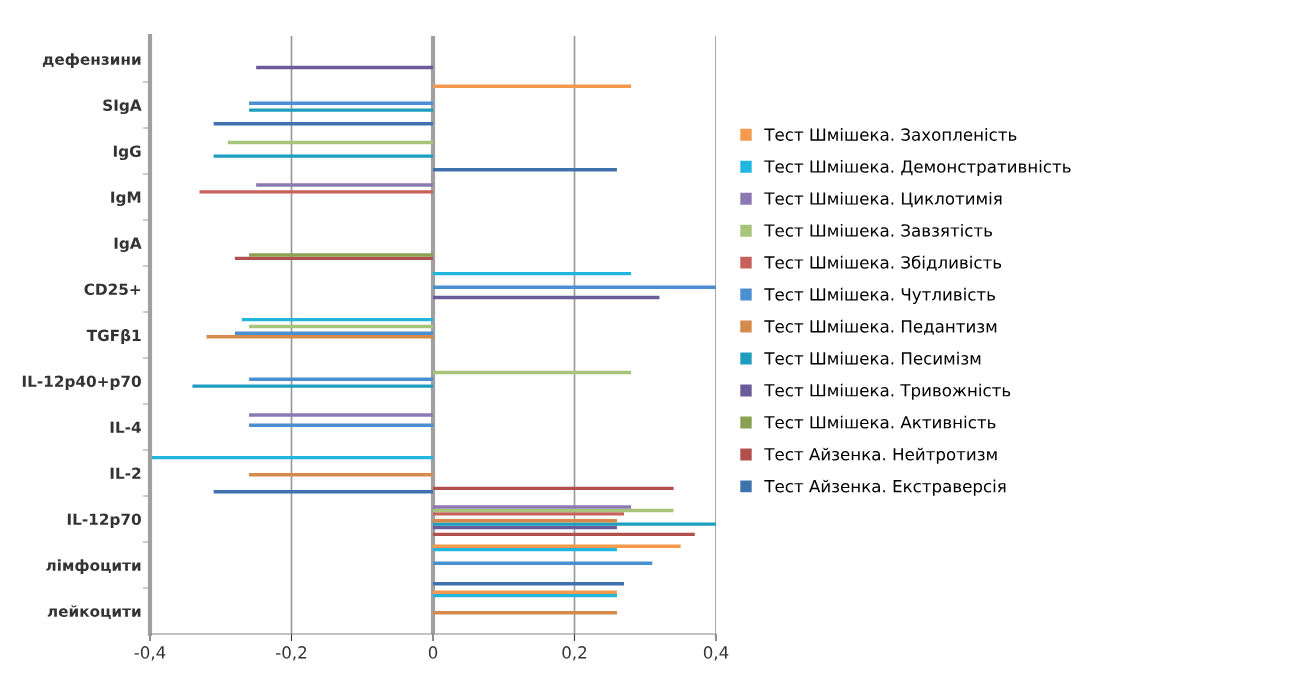 The image size is (1306, 693). Describe the element at coordinates (91, 60) in the screenshot. I see `y-tick-label: дефензини` at that location.